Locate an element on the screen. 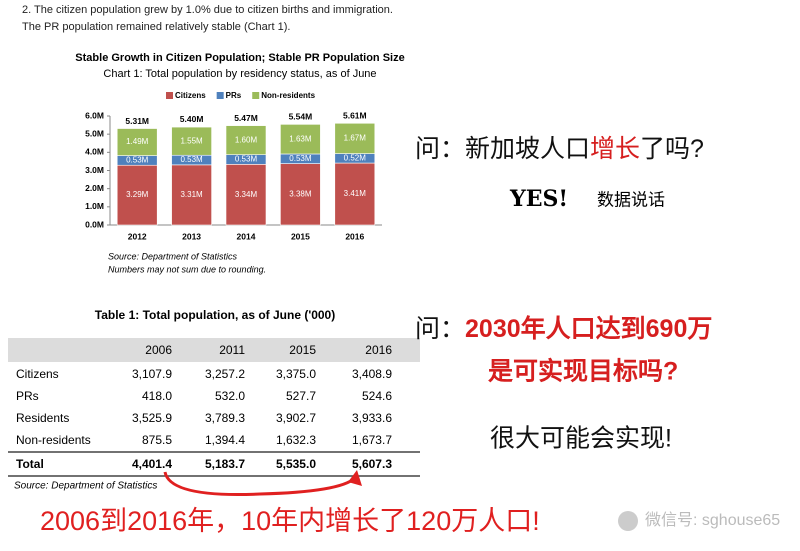 The width and height of the screenshot is (800, 551). bar-label: 0.52M is located at coordinates (355, 157).